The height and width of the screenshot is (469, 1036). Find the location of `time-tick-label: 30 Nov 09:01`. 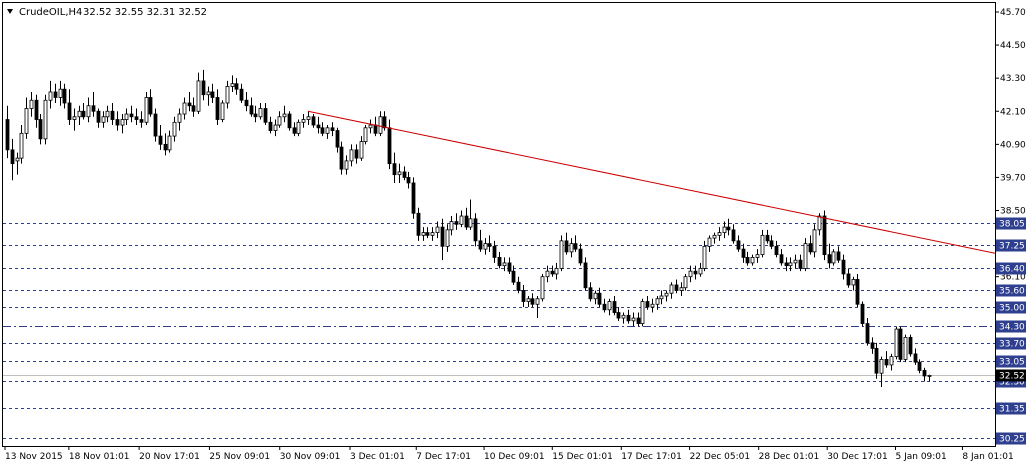

time-tick-label: 30 Nov 09:01 is located at coordinates (310, 457).